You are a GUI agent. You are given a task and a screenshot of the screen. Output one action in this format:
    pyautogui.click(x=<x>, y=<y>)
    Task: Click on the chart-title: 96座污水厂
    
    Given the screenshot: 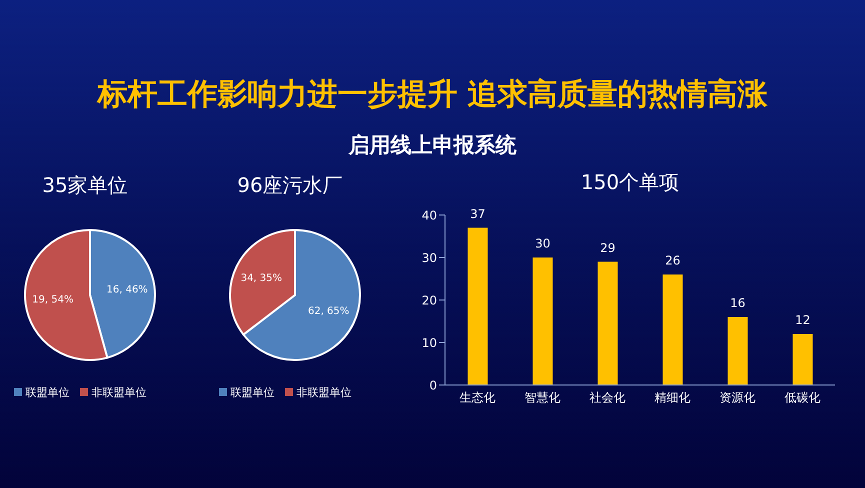 What is the action you would take?
    pyautogui.click(x=290, y=185)
    